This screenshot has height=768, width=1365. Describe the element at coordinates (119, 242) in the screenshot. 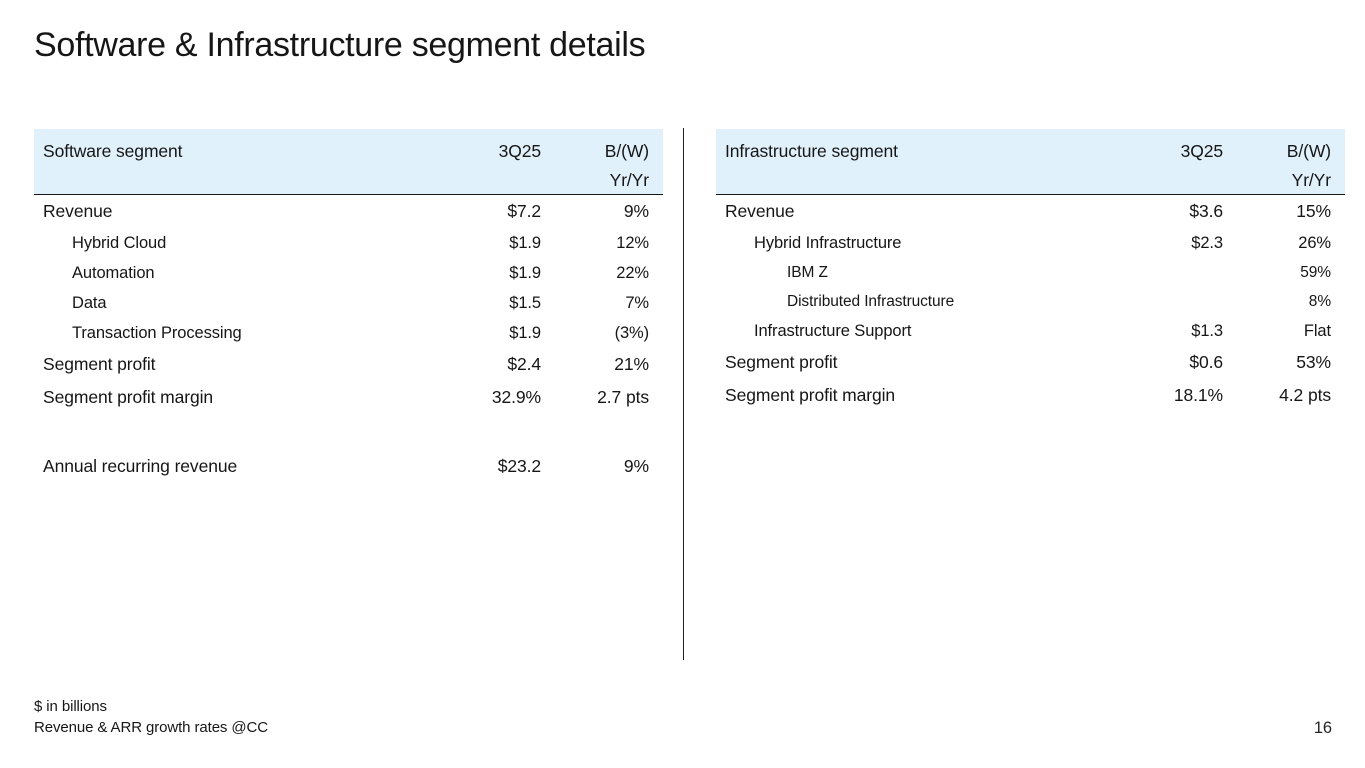

I see `row-label: Hybrid Cloud` at that location.